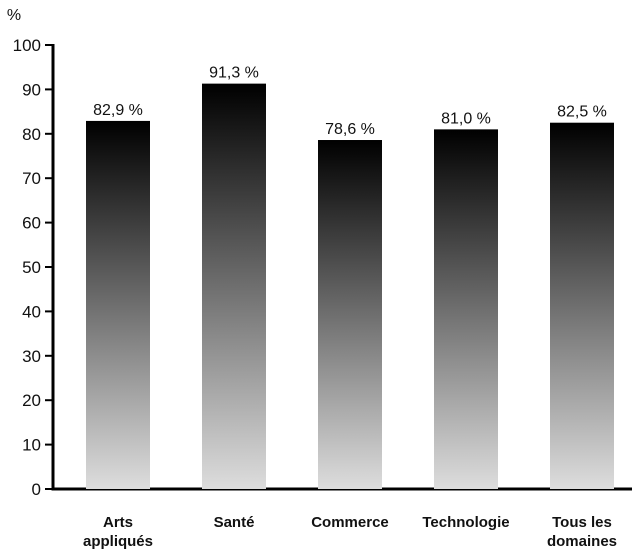 This screenshot has height=557, width=639. What do you see at coordinates (14, 15) in the screenshot?
I see `y-axis-unit-label: %` at bounding box center [14, 15].